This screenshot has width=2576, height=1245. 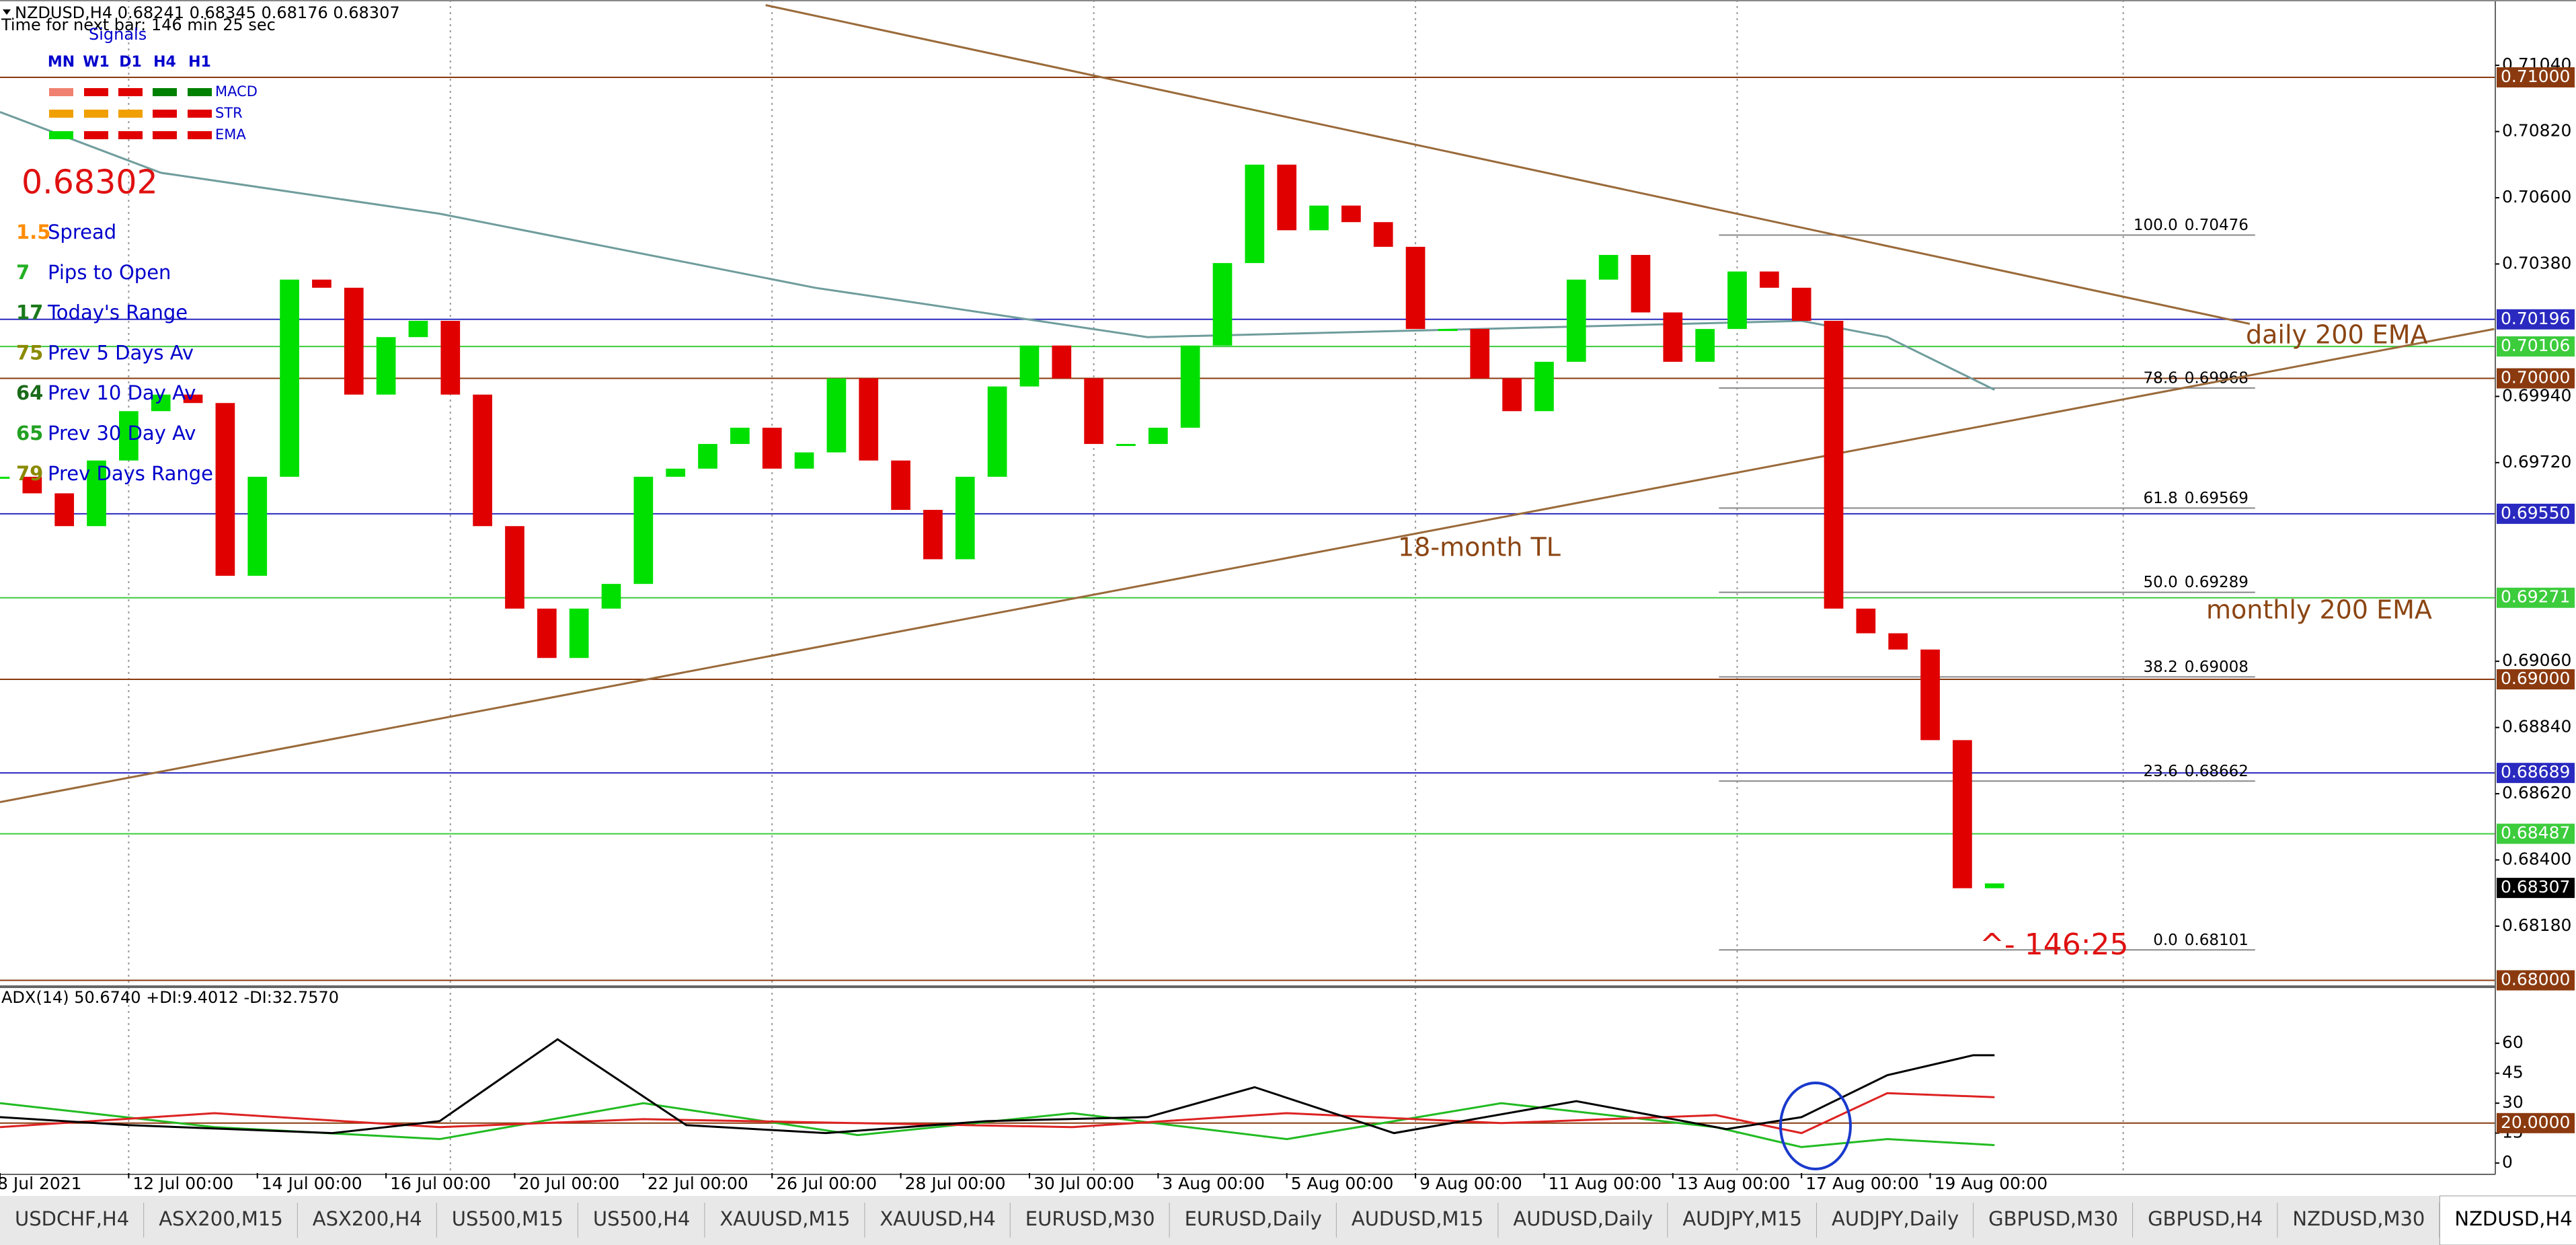 What do you see at coordinates (2161, 667) in the screenshot?
I see `fib-level: 38.2` at bounding box center [2161, 667].